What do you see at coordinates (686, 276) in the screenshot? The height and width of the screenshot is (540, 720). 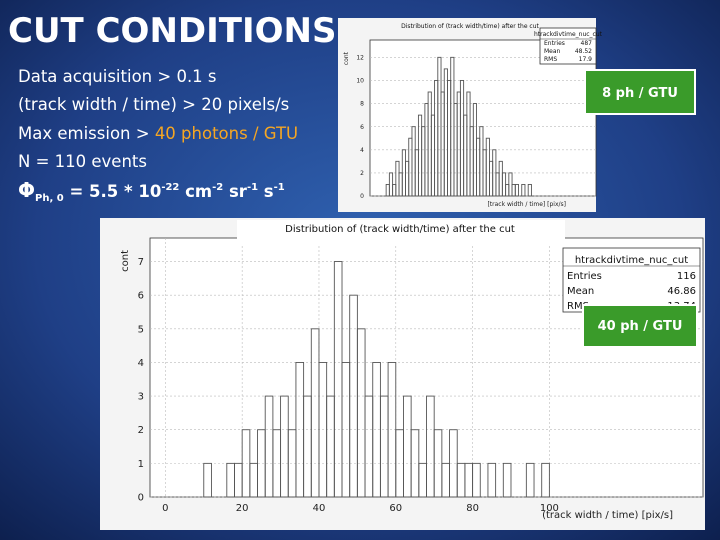 I see `stats-value: 116` at bounding box center [686, 276].